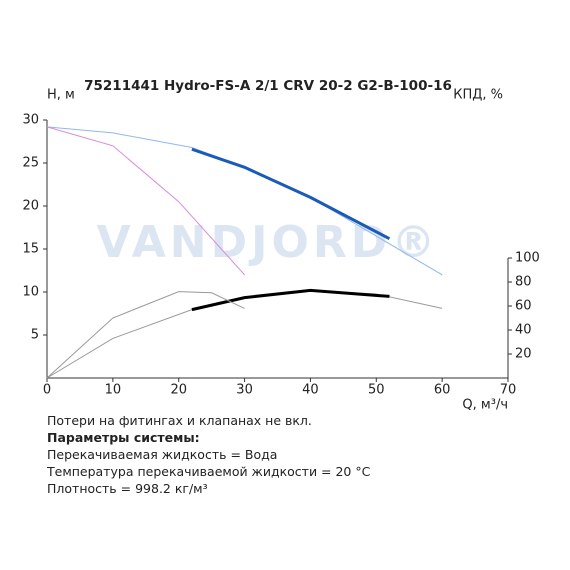 This screenshot has height=570, width=570. Describe the element at coordinates (478, 95) in the screenshot. I see `y2-axis-label: КПД, %` at that location.